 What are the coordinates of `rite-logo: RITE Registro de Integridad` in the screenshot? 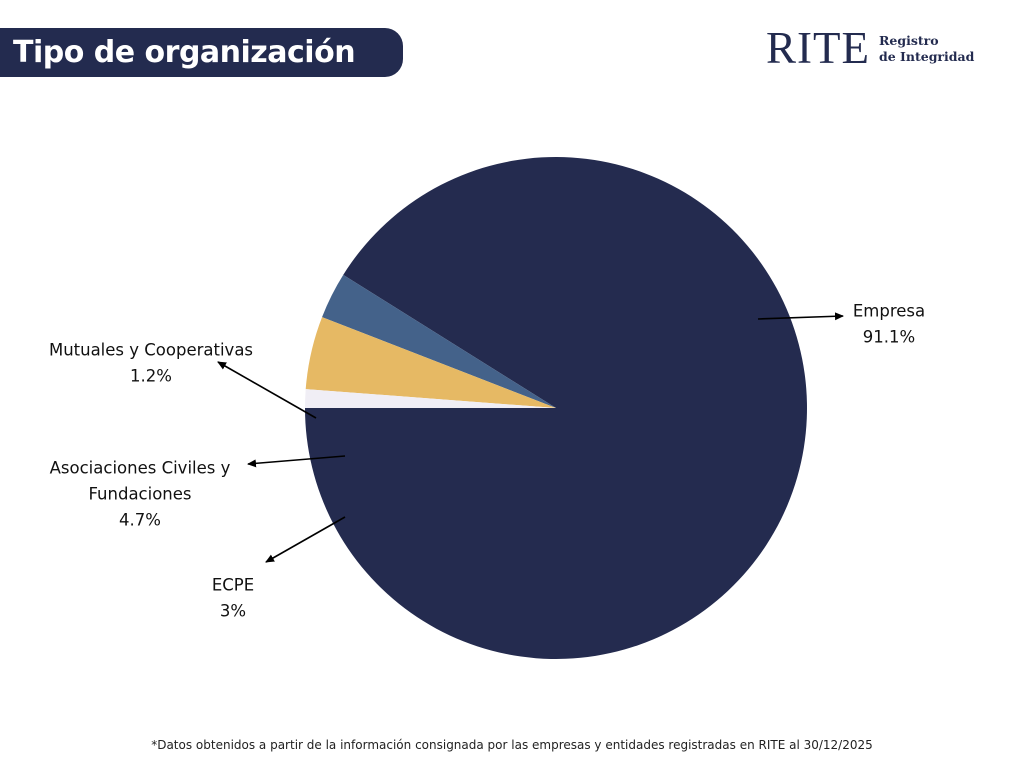 It's located at (870, 48).